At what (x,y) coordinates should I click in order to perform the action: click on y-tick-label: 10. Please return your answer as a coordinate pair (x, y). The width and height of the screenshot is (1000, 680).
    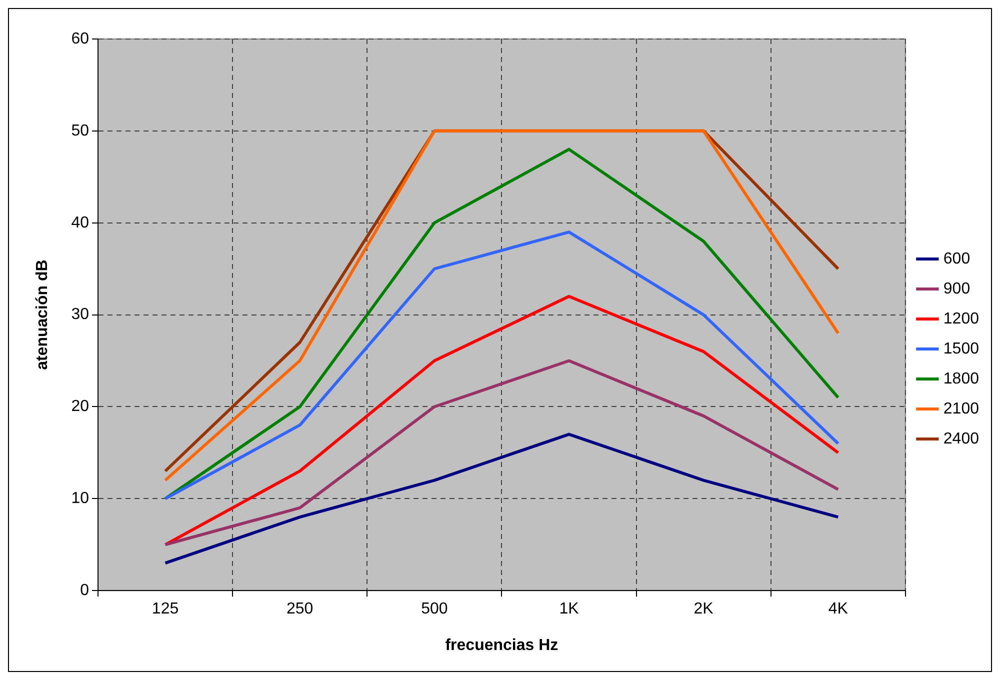
    Looking at the image, I should click on (80, 499).